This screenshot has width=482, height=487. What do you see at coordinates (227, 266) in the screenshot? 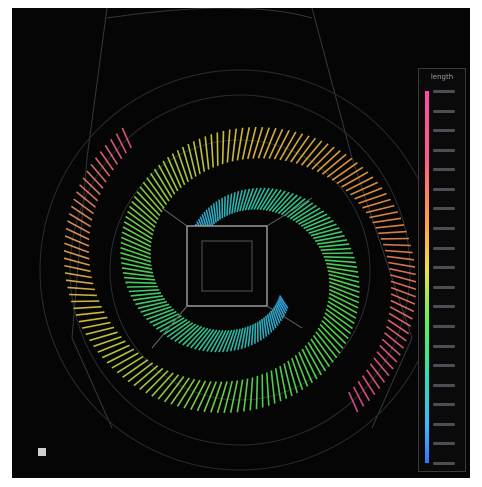
I see `core-square` at bounding box center [227, 266].